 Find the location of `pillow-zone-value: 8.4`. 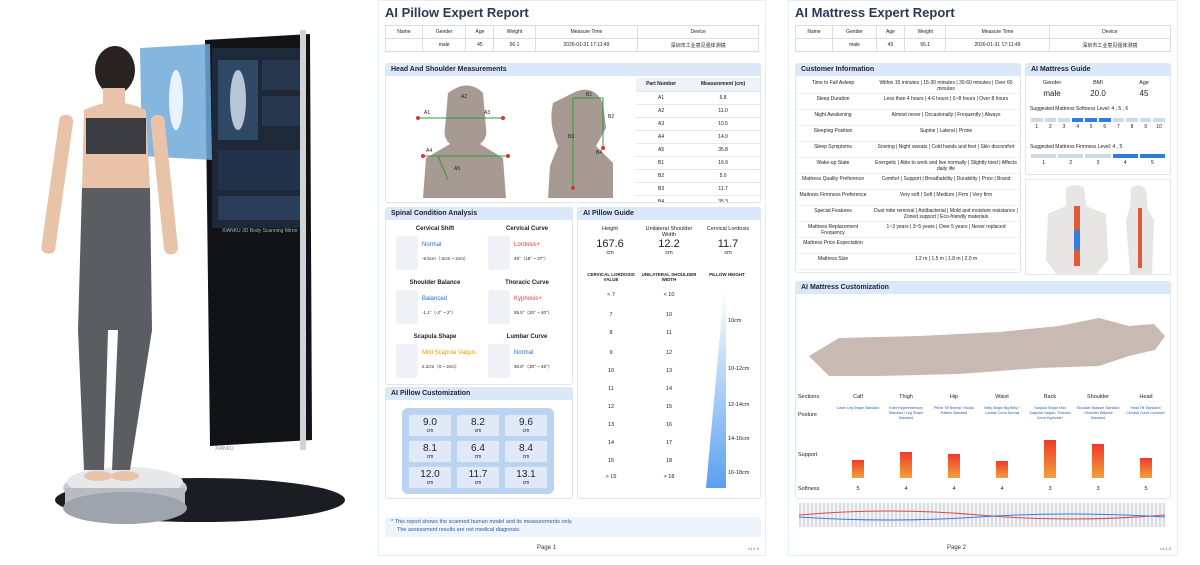

pillow-zone-value: 8.4 is located at coordinates (526, 448).